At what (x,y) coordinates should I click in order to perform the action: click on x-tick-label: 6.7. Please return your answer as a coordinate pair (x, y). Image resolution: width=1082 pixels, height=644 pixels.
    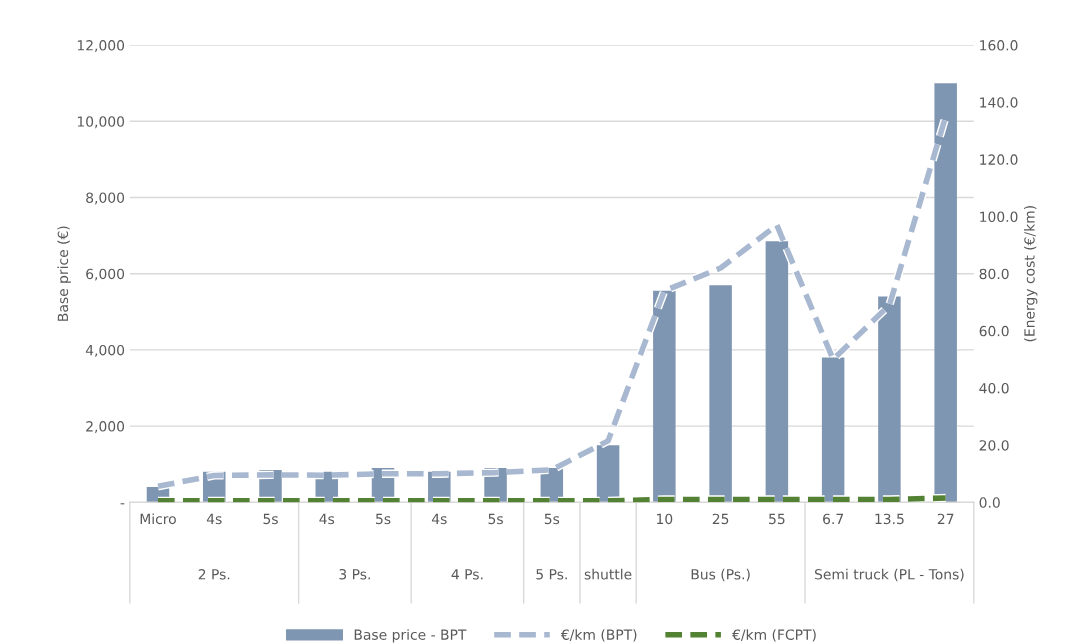
    Looking at the image, I should click on (833, 519).